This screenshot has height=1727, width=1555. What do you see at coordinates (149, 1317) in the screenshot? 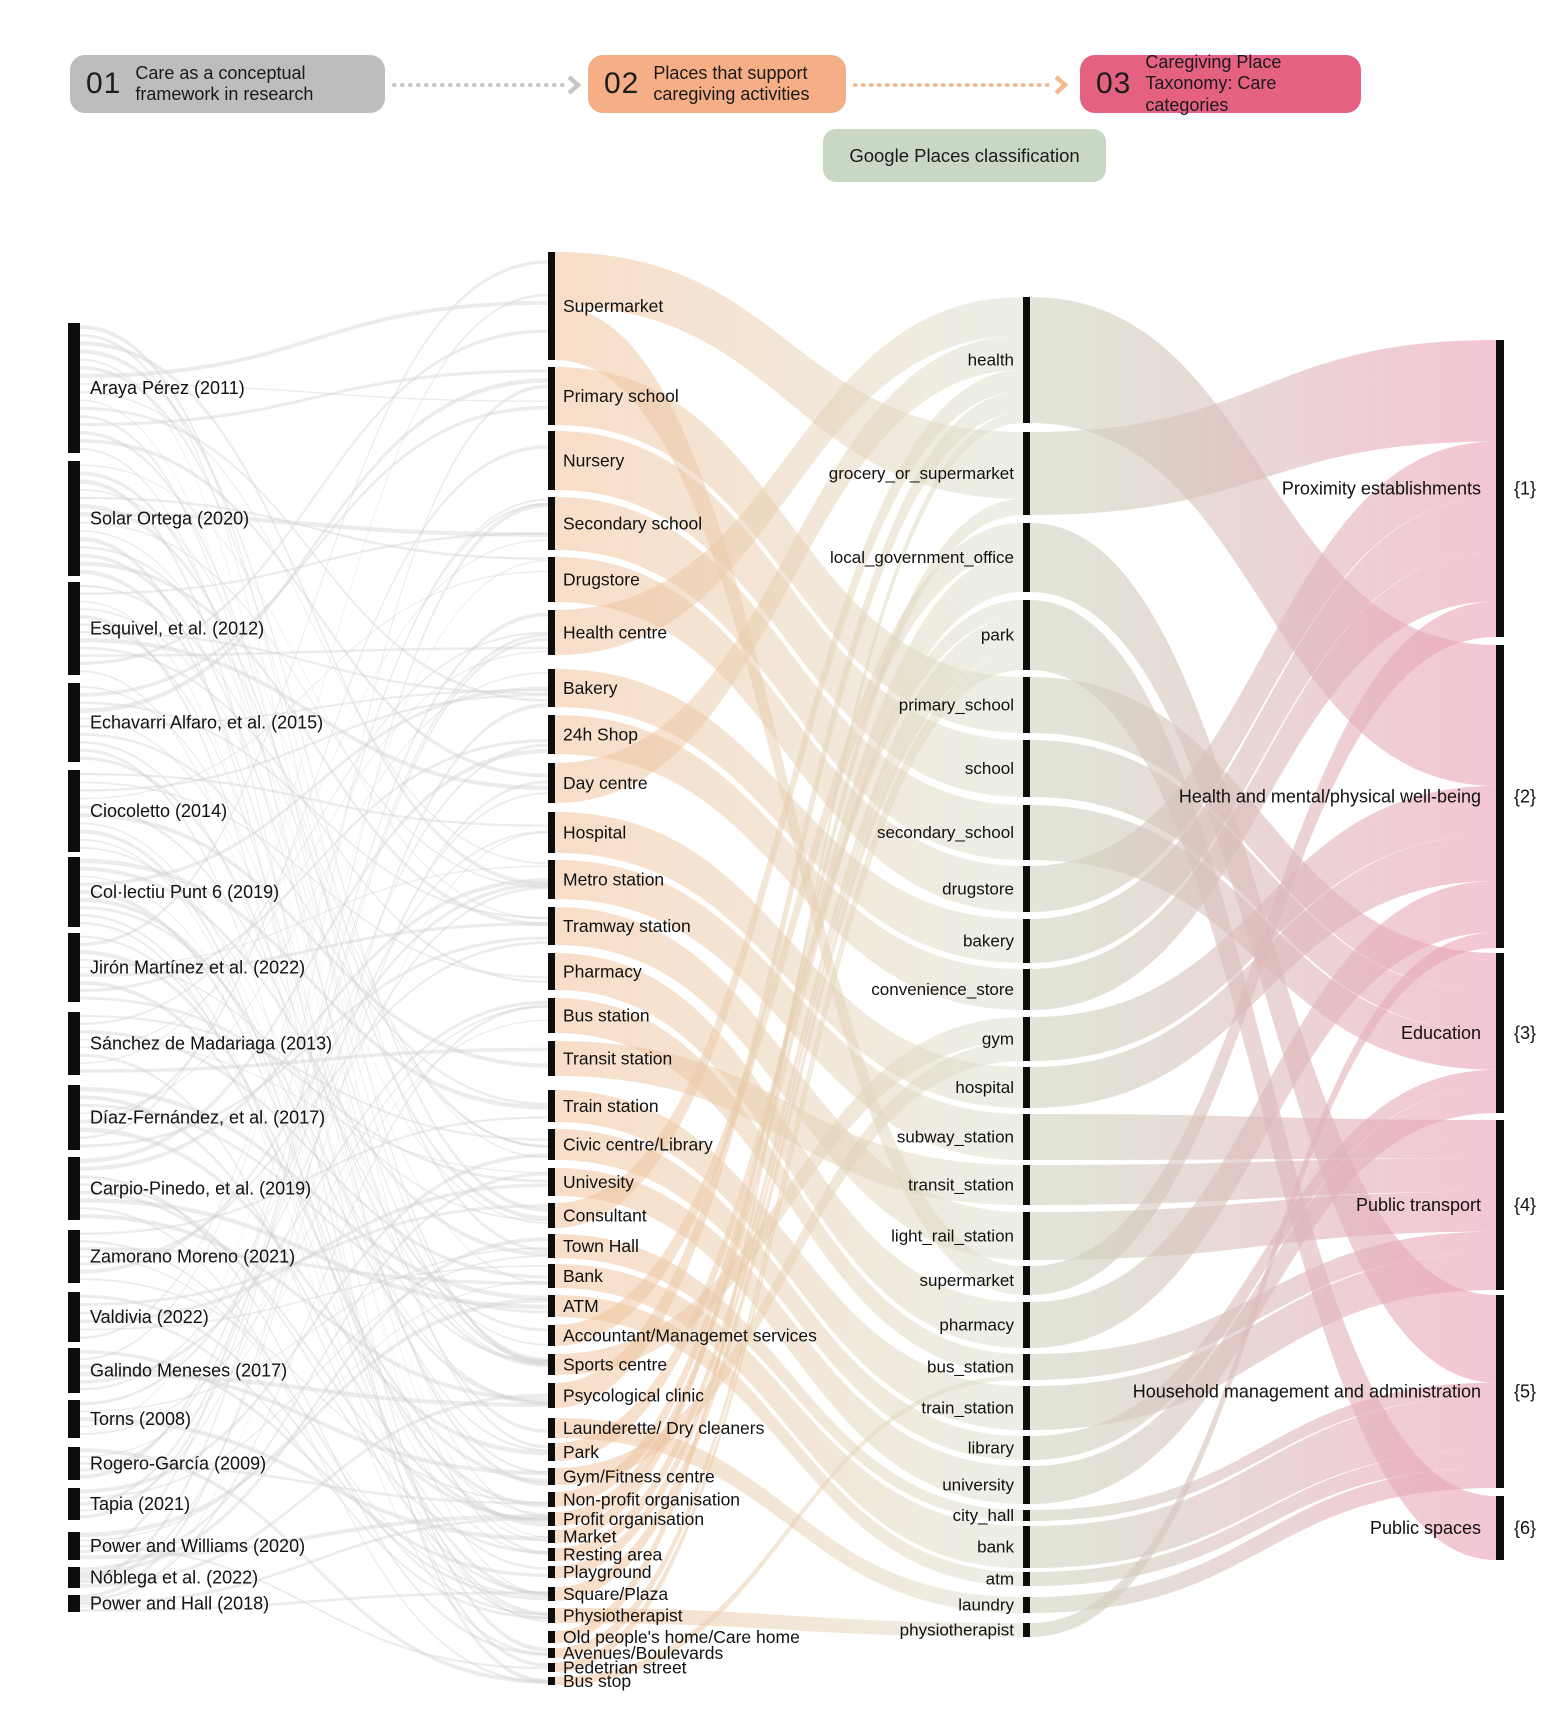
I see `node-label: Valdivia (2022)` at bounding box center [149, 1317].